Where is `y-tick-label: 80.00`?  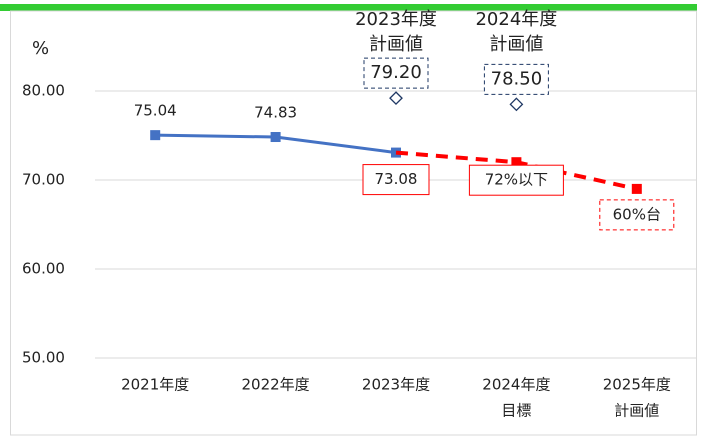 y-tick-label: 80.00 is located at coordinates (43, 91).